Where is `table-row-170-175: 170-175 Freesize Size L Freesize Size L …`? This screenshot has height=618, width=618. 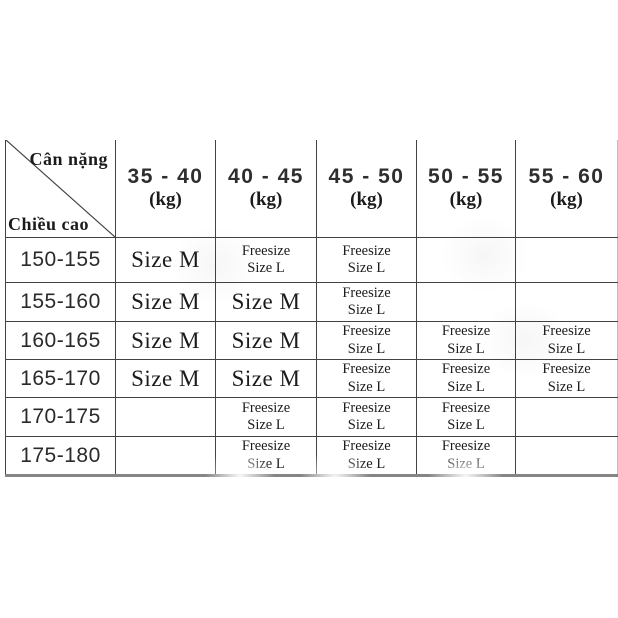 table-row-170-175: 170-175 Freesize Size L Freesize Size L … is located at coordinates (311, 417).